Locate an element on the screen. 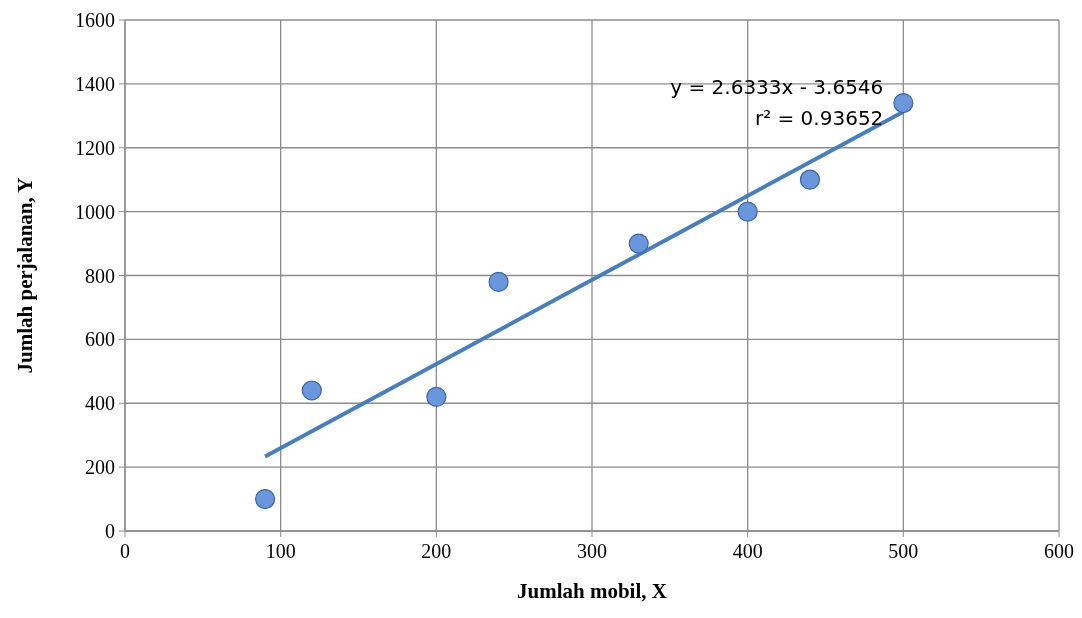 The image size is (1082, 618). y-axis-title: Jumlah perjalanan, Y is located at coordinates (25, 275).